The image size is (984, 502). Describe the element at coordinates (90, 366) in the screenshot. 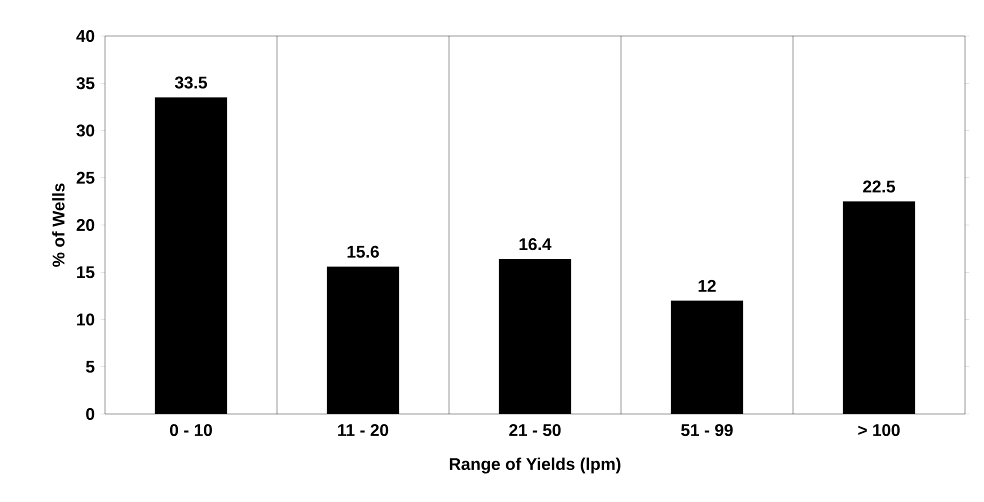

I see `y-tick-label: 5` at that location.